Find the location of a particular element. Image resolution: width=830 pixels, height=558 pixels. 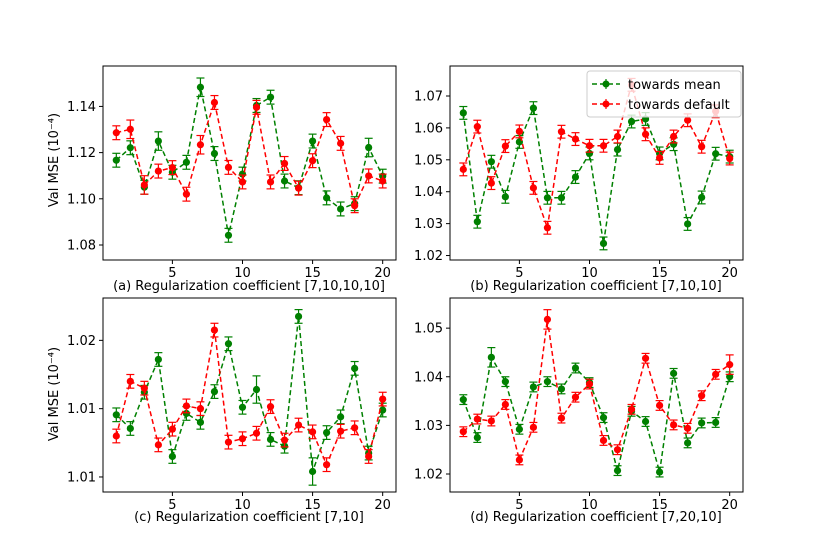

legend-entry-towards-default: towards default is located at coordinates (661, 105).